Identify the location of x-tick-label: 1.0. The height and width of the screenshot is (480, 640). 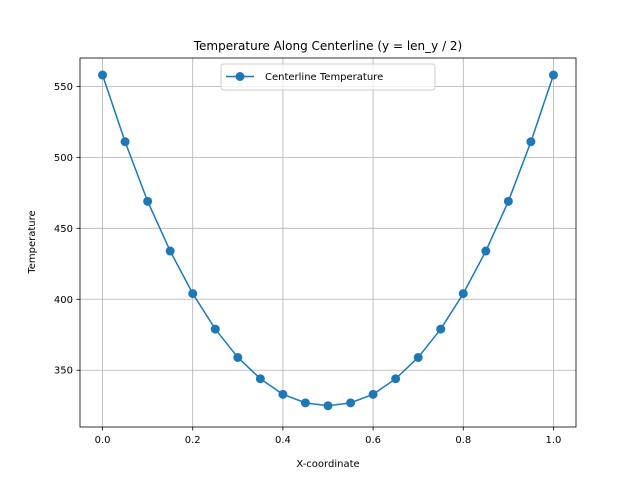
(554, 440).